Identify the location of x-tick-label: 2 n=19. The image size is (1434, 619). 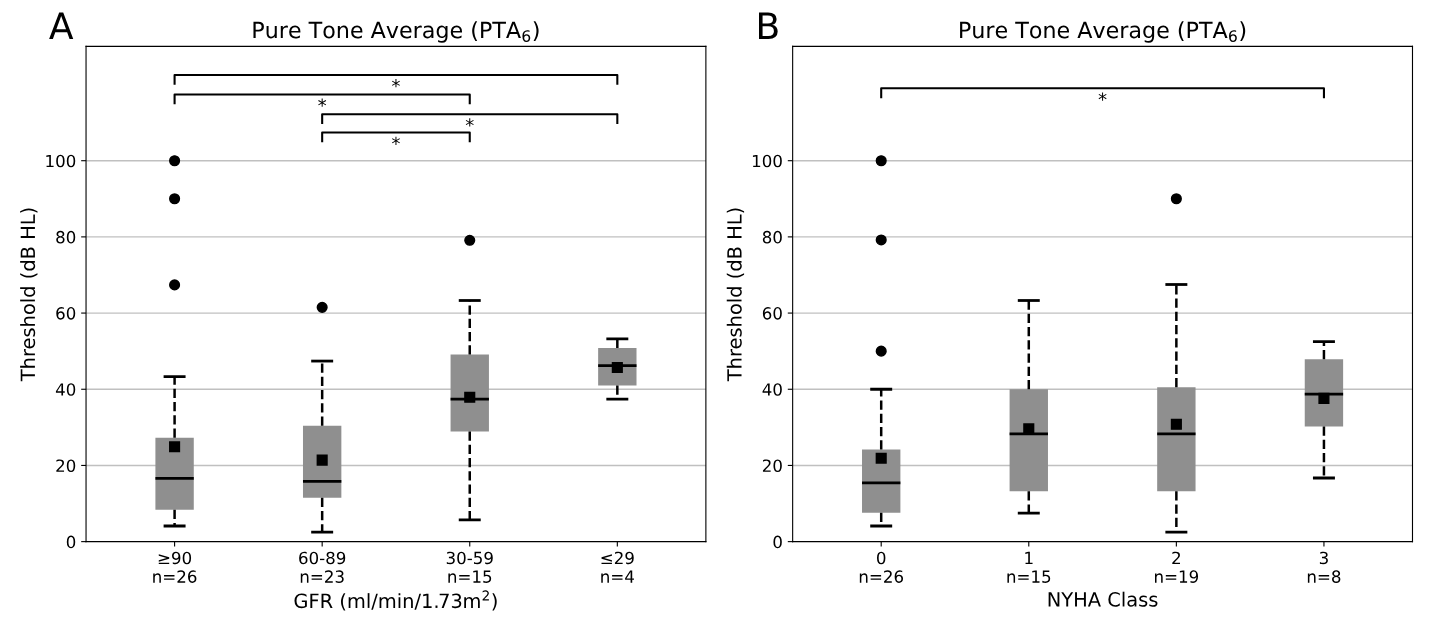
(1177, 567).